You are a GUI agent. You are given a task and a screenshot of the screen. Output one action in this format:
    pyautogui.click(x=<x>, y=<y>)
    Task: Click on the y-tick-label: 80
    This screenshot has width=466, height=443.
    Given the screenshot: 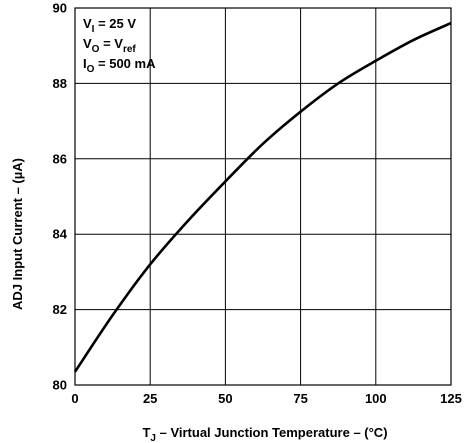 What is the action you would take?
    pyautogui.click(x=60, y=385)
    